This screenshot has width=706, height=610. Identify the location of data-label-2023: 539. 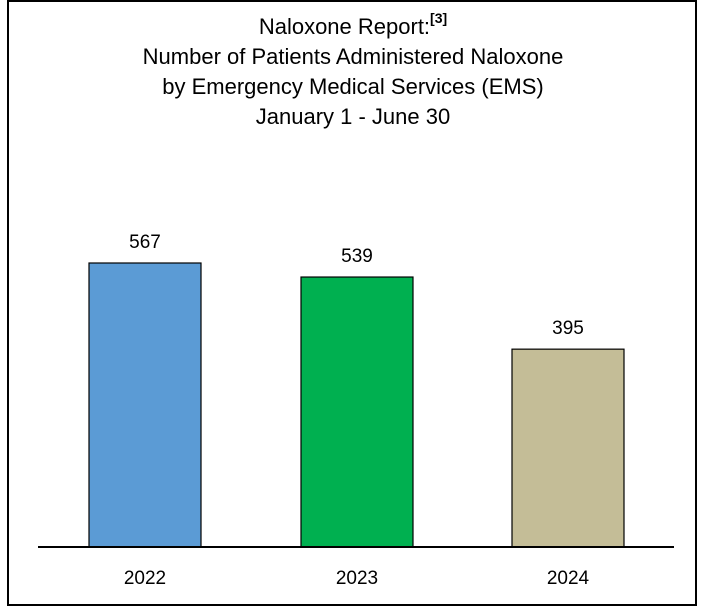
(357, 256).